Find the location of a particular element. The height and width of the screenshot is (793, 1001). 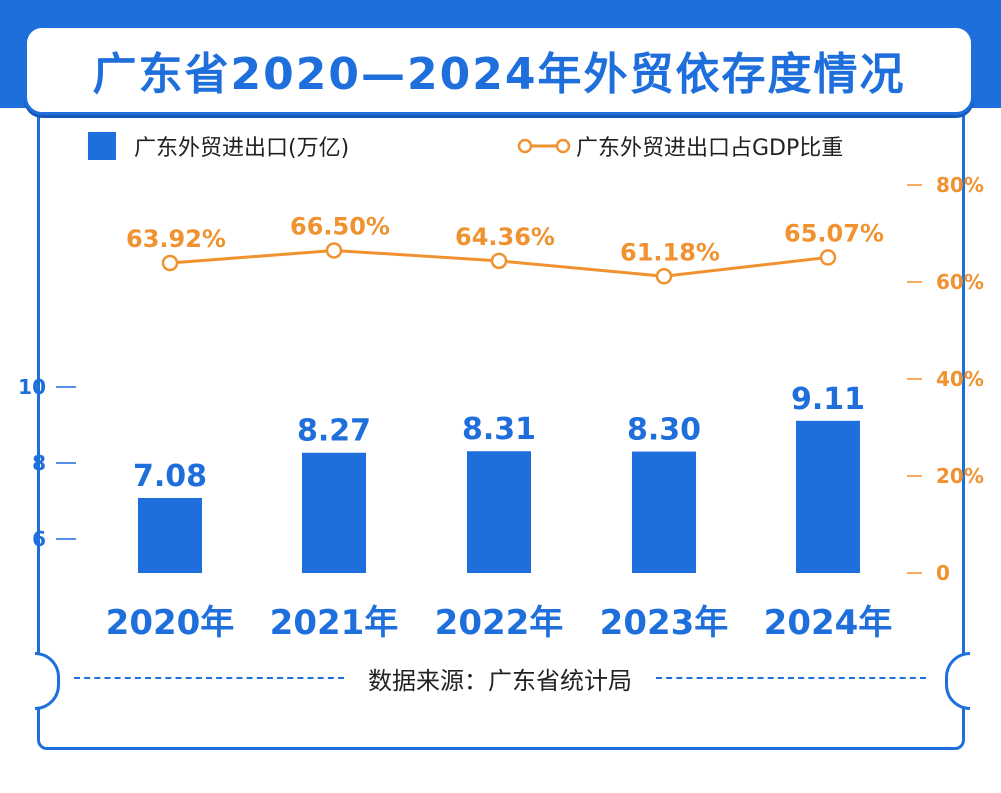

y-right-tick-label: 40% is located at coordinates (960, 379).